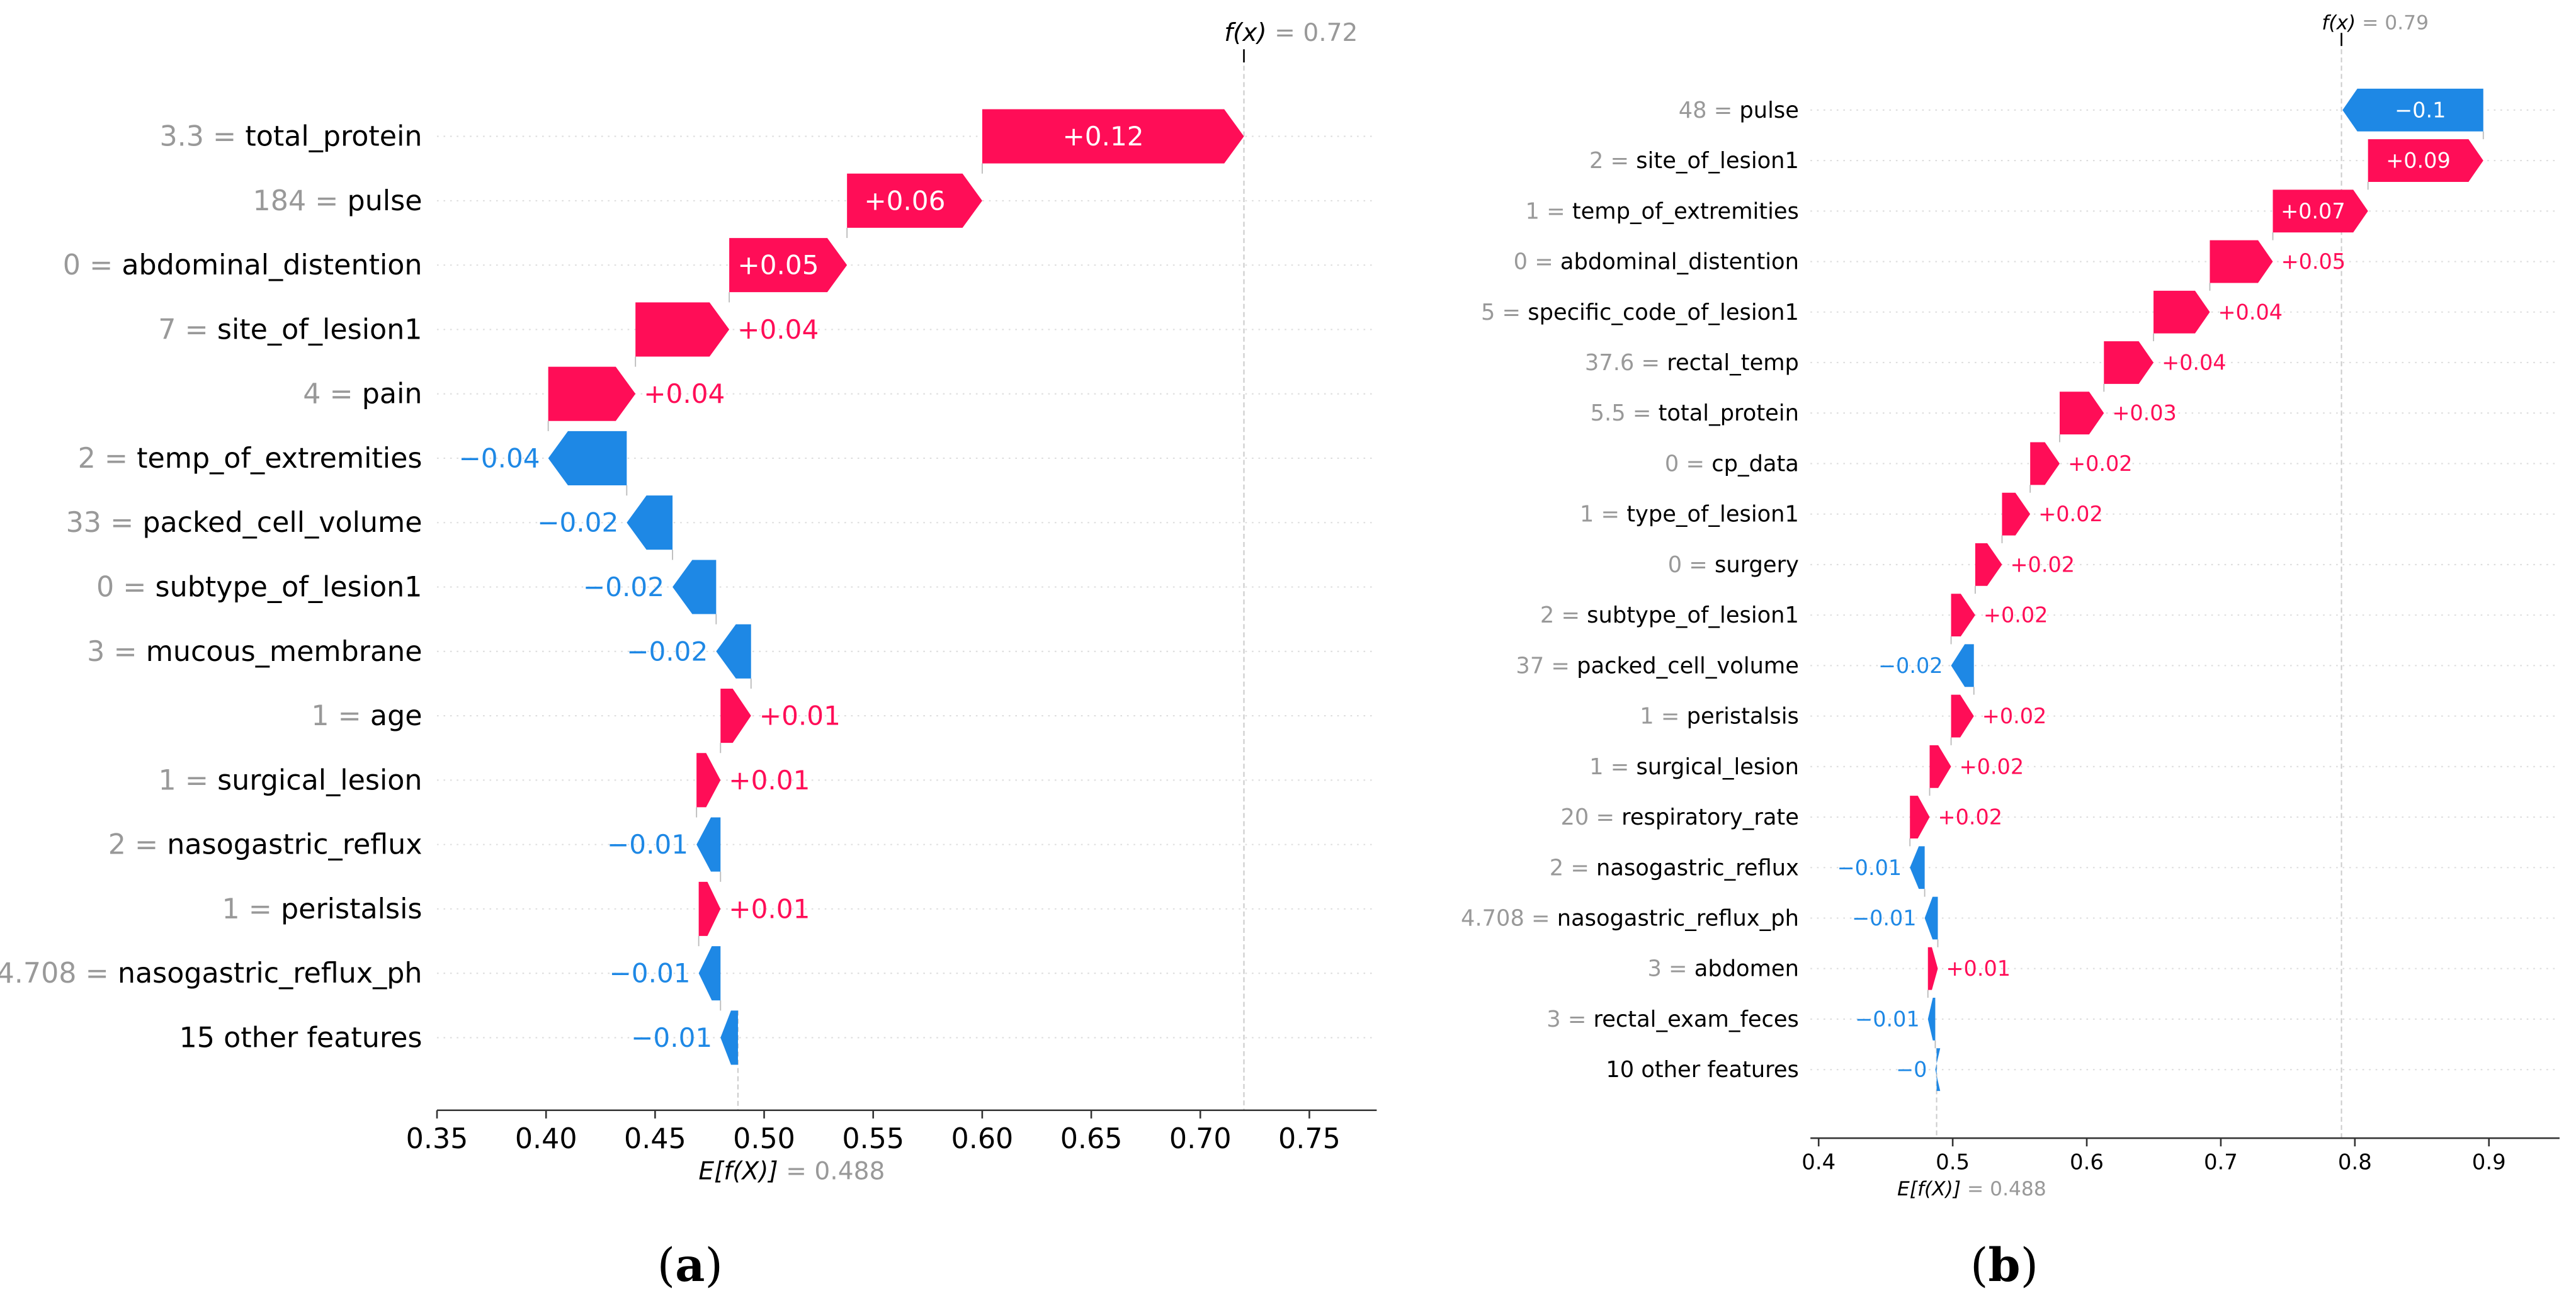 The image size is (2576, 1298). I want to click on feature-name: type_of_lesion1, so click(1712, 514).